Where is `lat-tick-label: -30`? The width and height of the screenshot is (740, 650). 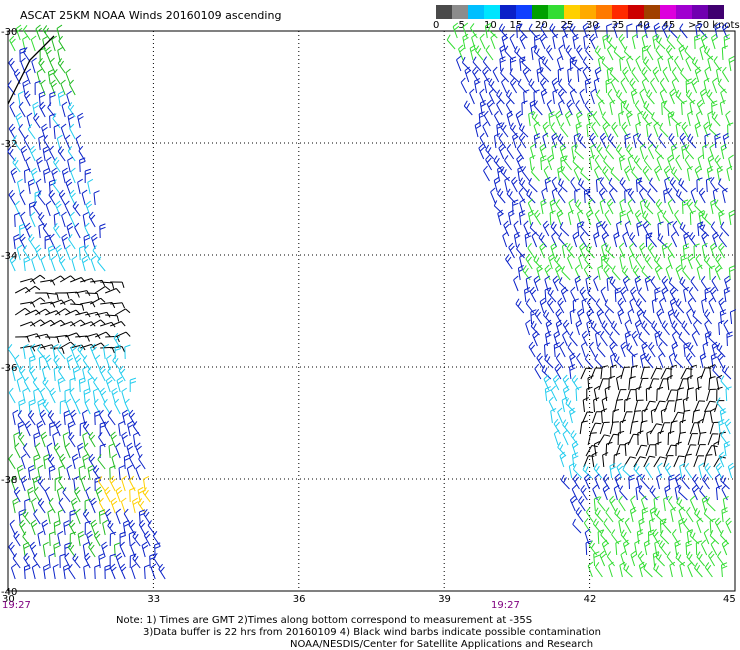 lat-tick-label: -30 is located at coordinates (9, 32).